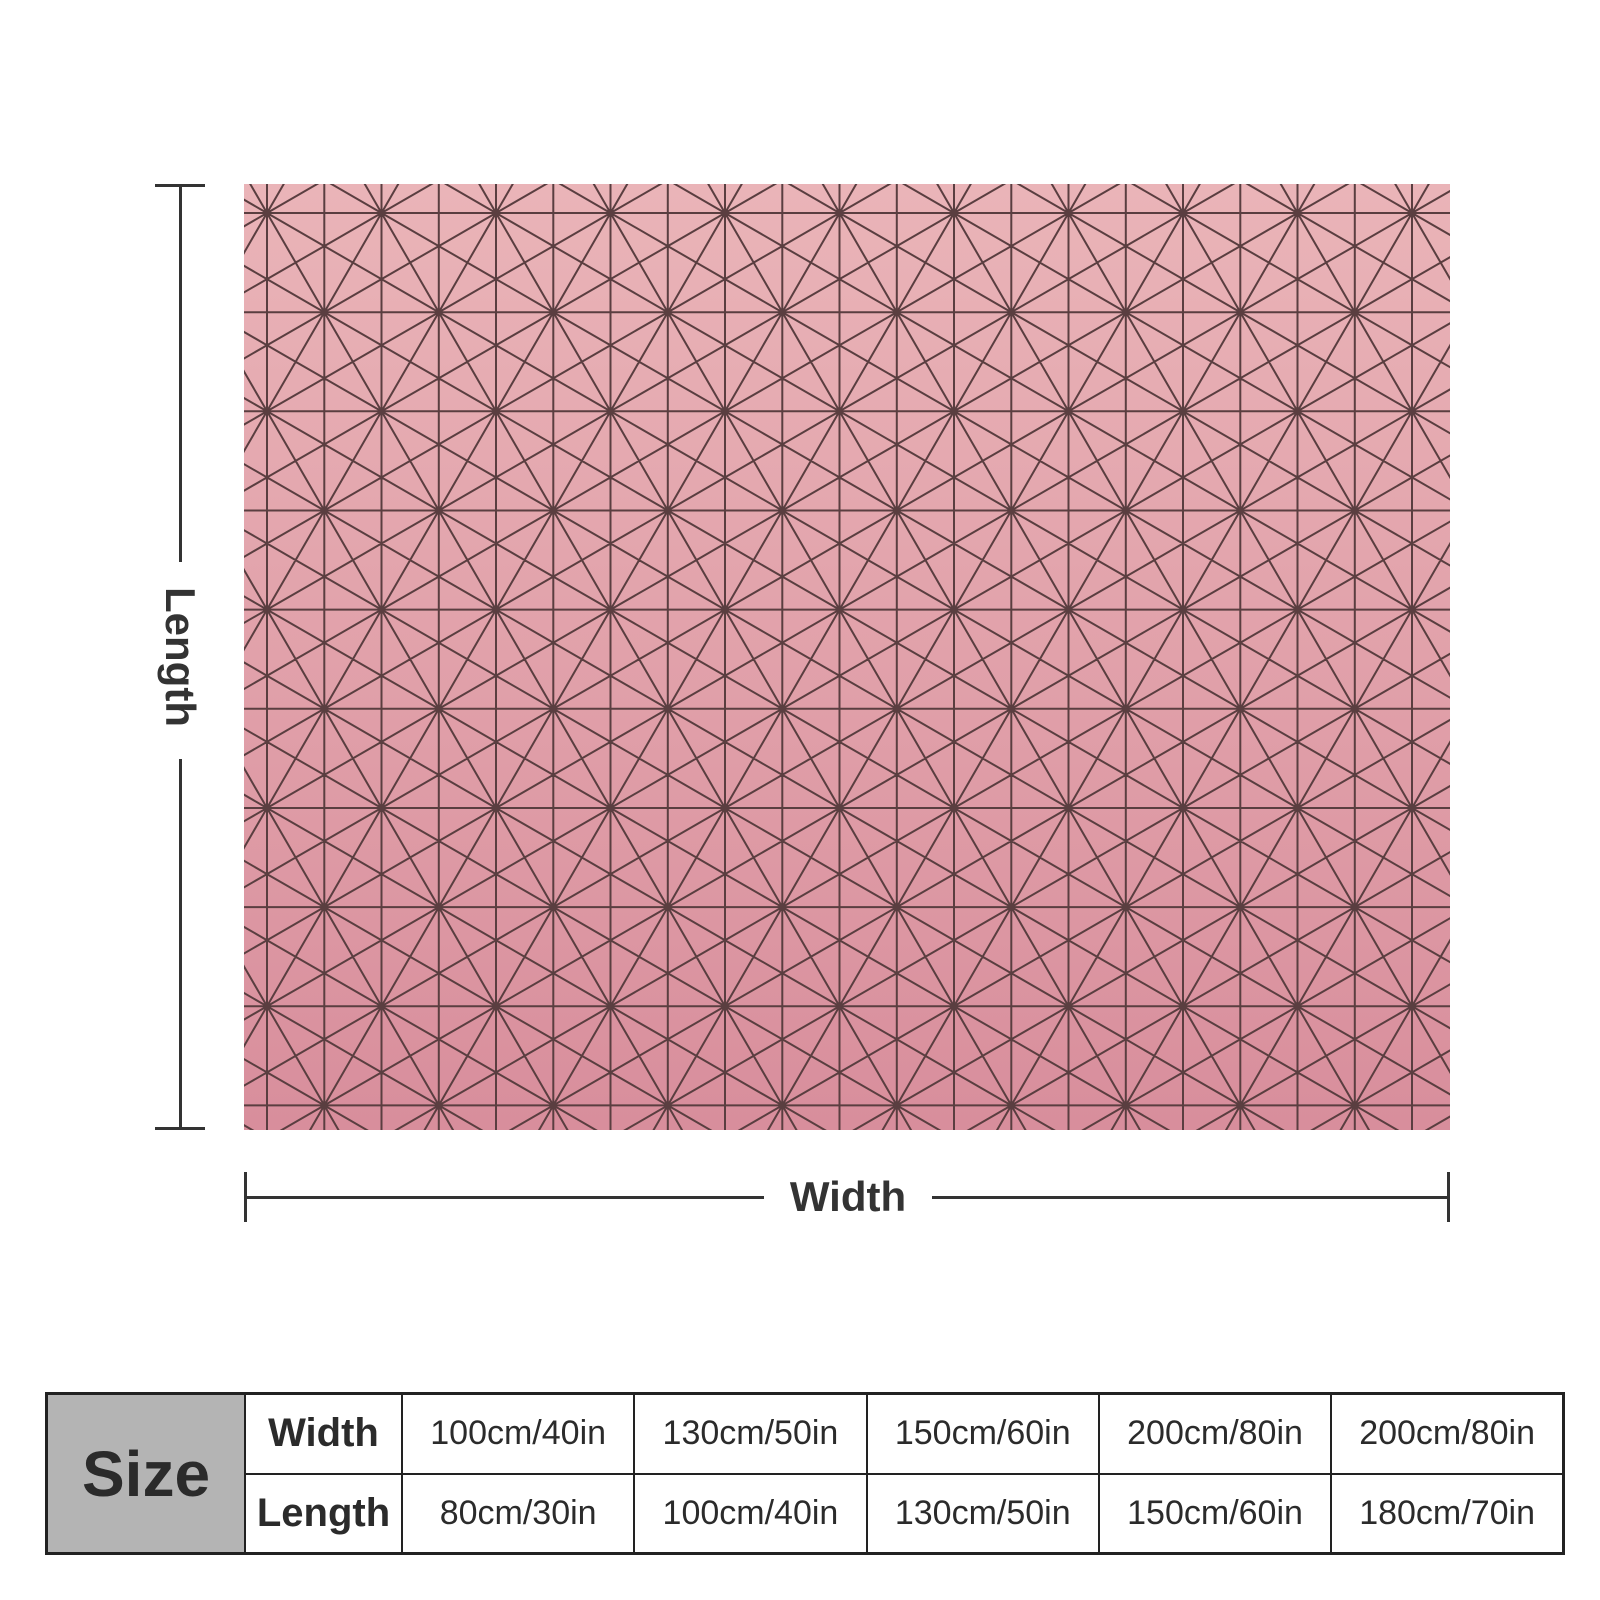  I want to click on width-value: 150cm/60in, so click(982, 1433).